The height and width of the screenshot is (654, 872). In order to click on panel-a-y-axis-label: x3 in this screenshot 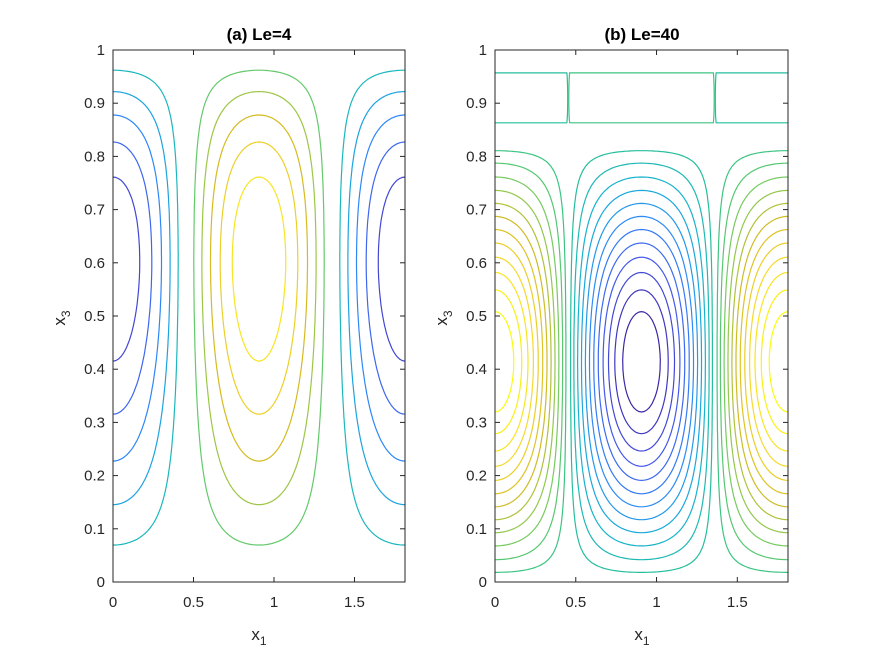, I will do `click(61, 318)`.